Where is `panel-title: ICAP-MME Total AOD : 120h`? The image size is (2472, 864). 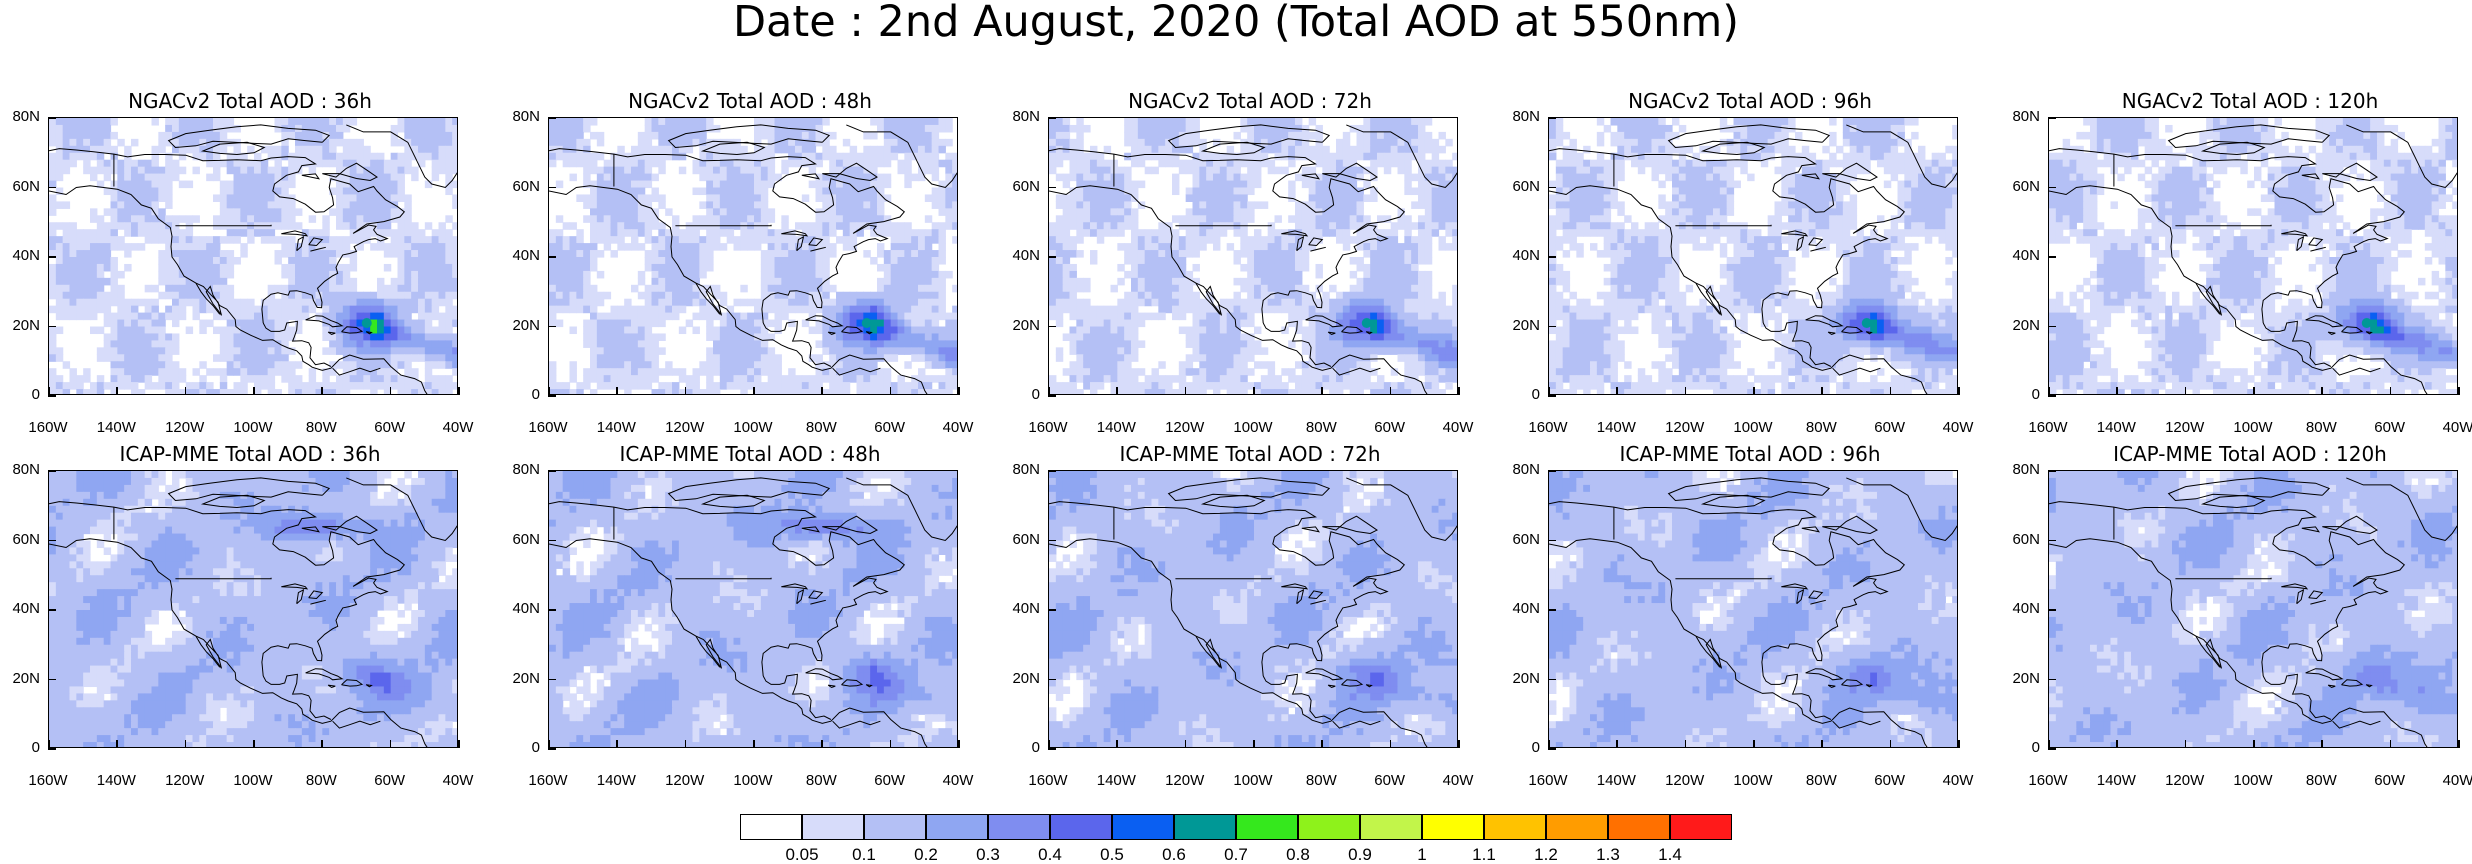 panel-title: ICAP-MME Total AOD : 120h is located at coordinates (2250, 454).